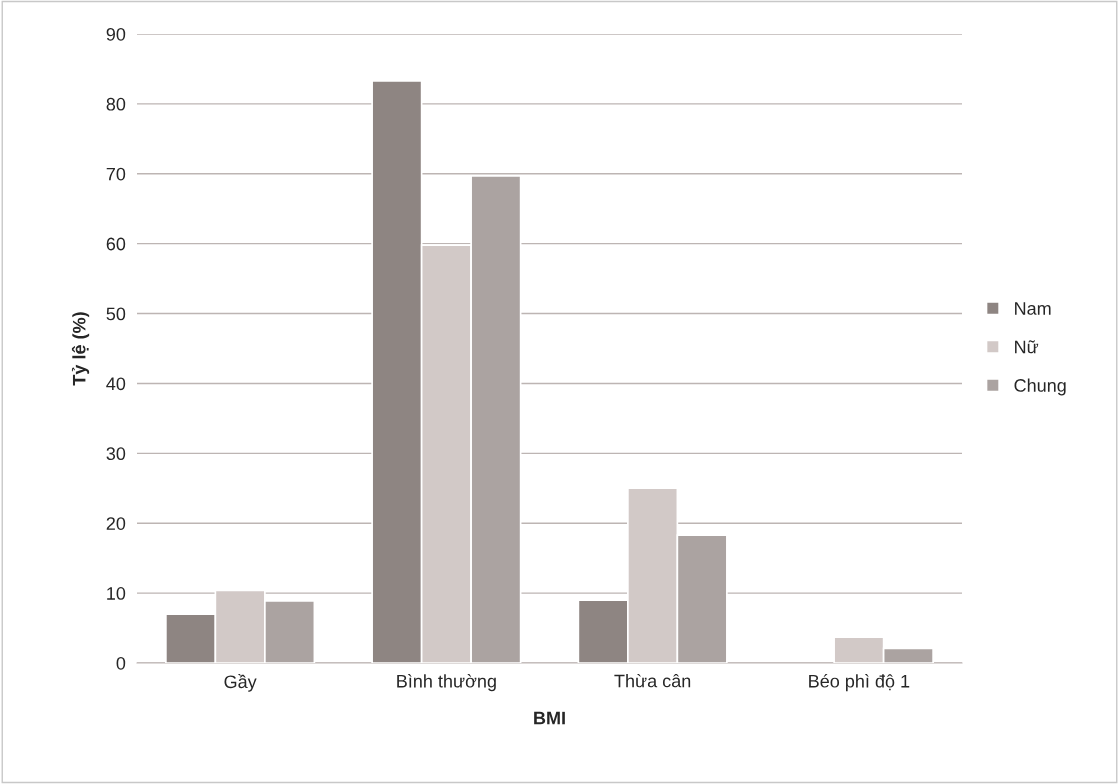 This screenshot has height=784, width=1119. What do you see at coordinates (116, 593) in the screenshot?
I see `y-tick-label: 10` at bounding box center [116, 593].